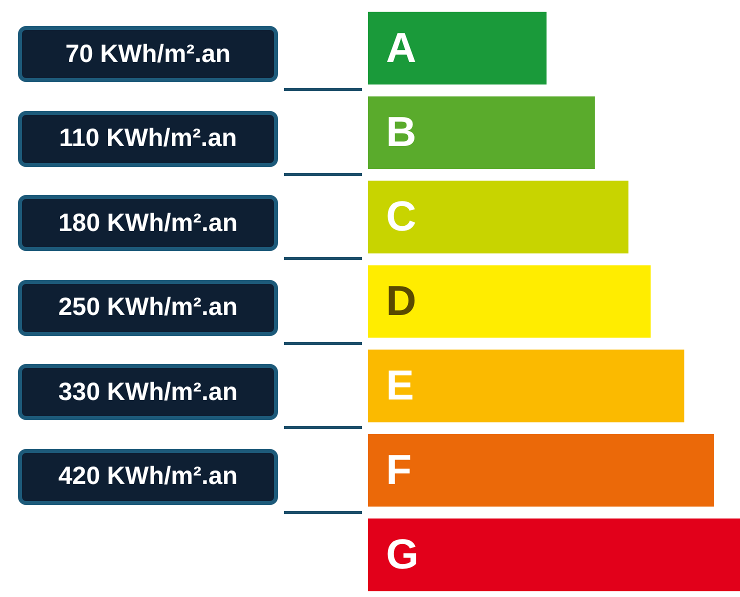 The image size is (740, 597). I want to click on text: 110 KWh/m².an, so click(148, 138).